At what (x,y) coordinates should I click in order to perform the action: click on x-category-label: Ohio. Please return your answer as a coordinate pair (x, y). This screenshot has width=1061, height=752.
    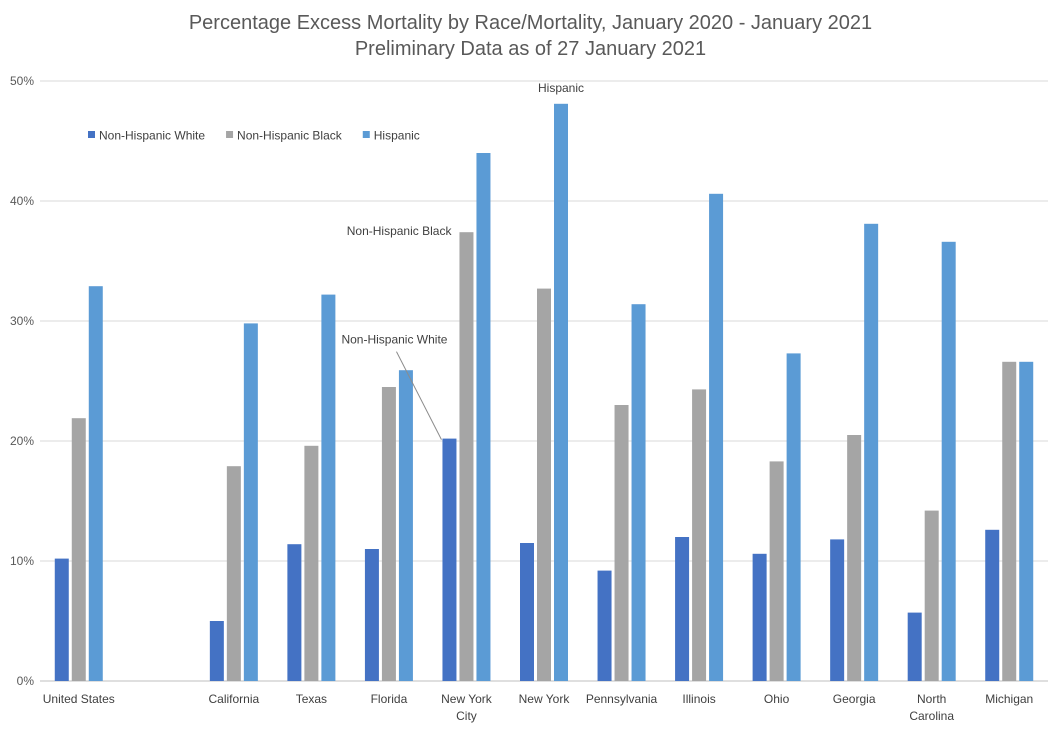
    Looking at the image, I should click on (777, 699).